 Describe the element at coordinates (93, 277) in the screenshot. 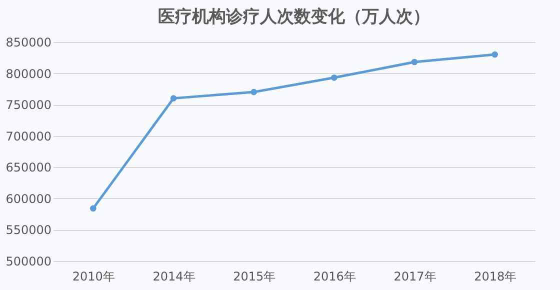

I see `x-tick-label: 2010年` at that location.